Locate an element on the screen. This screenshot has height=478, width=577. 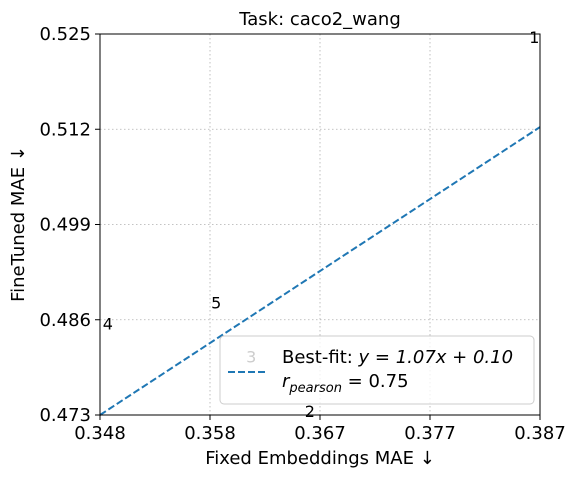
x-tick-label: 0.358 is located at coordinates (210, 433).